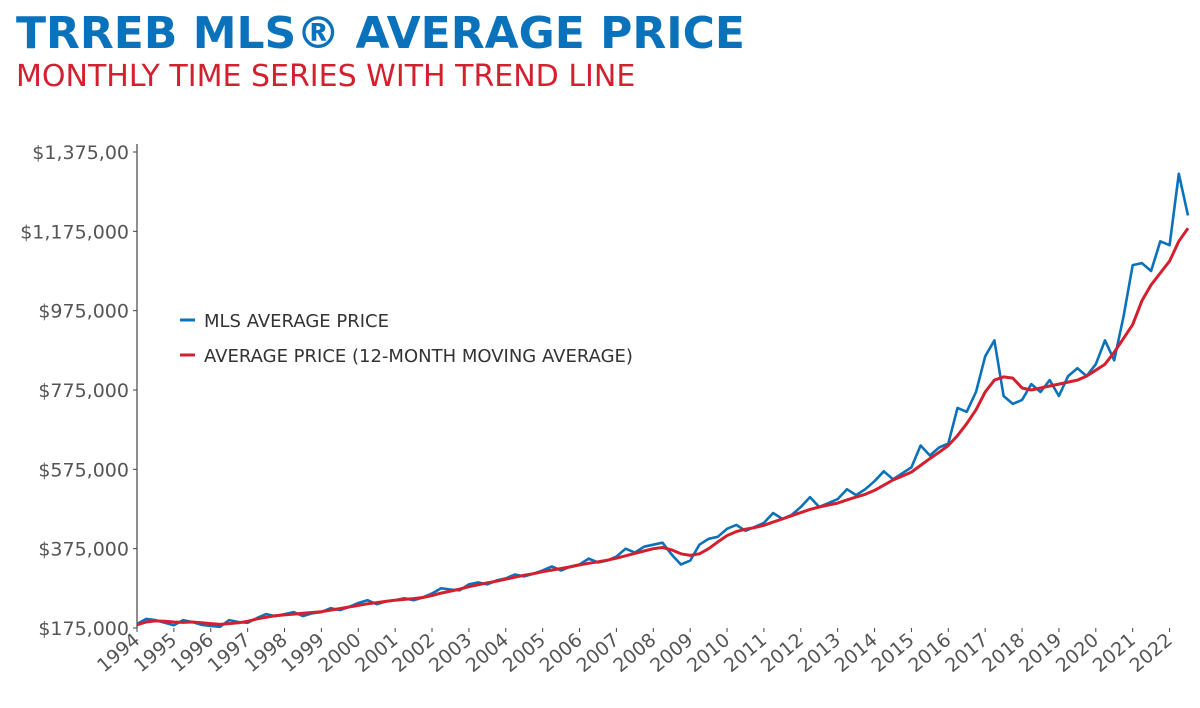 The height and width of the screenshot is (708, 1200). I want to click on x-tick-label: 2016, so click(929, 653).